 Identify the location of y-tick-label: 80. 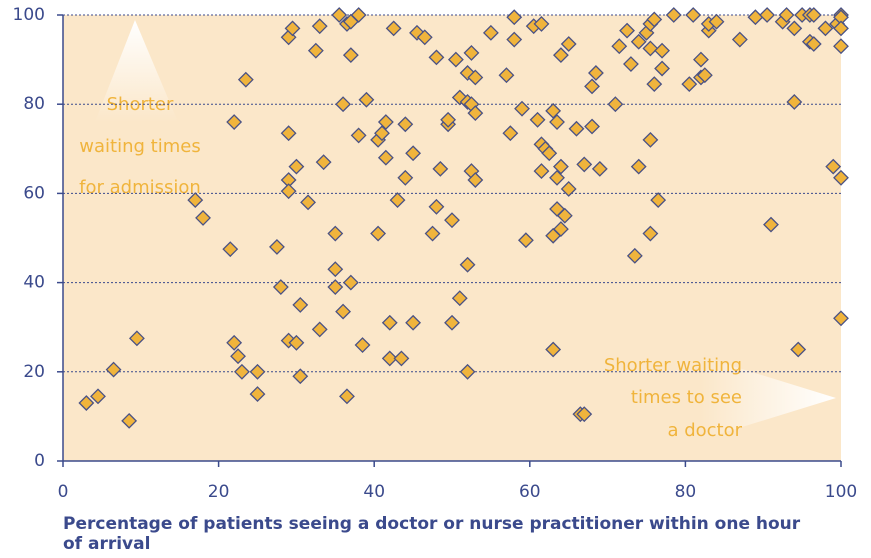
(34, 104).